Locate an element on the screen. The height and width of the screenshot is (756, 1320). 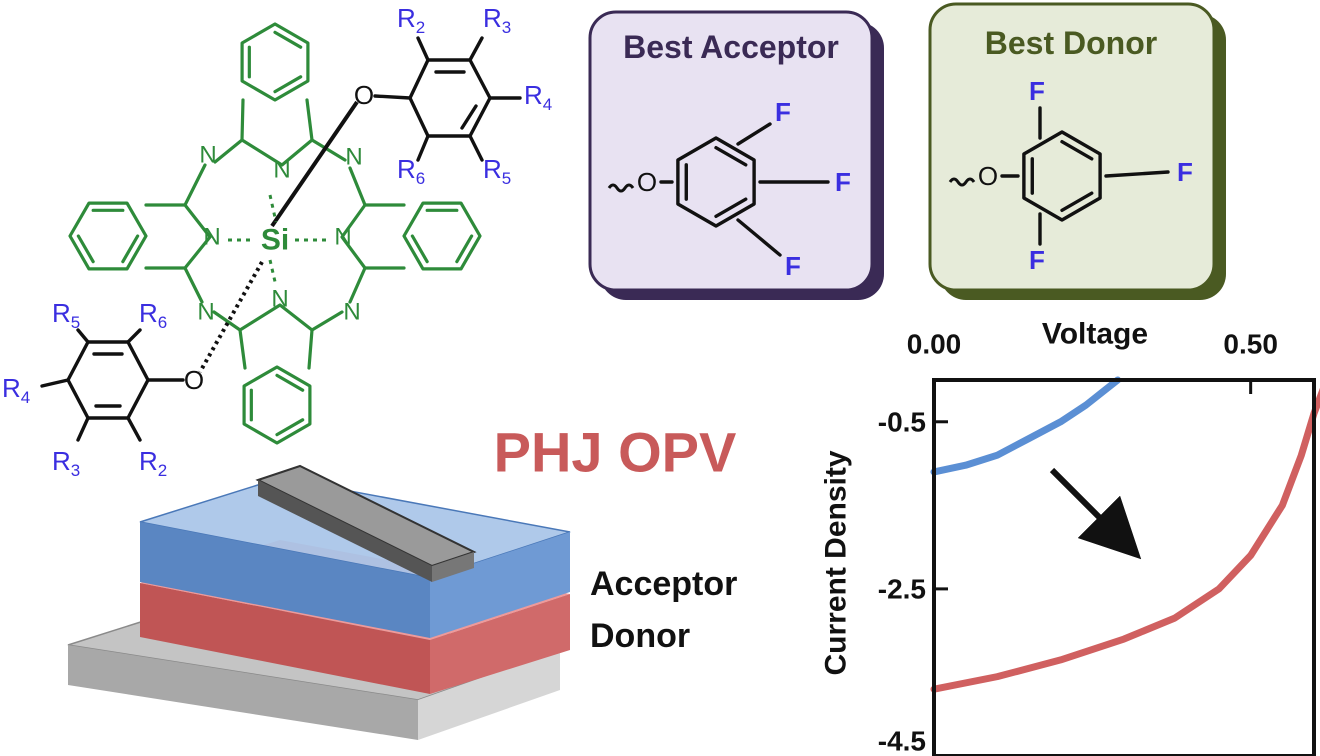
acceptor-oxygen-label: O is located at coordinates (647, 182).